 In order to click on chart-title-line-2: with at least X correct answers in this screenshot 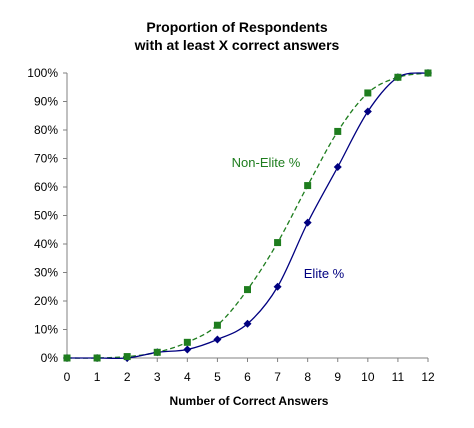, I will do `click(237, 45)`.